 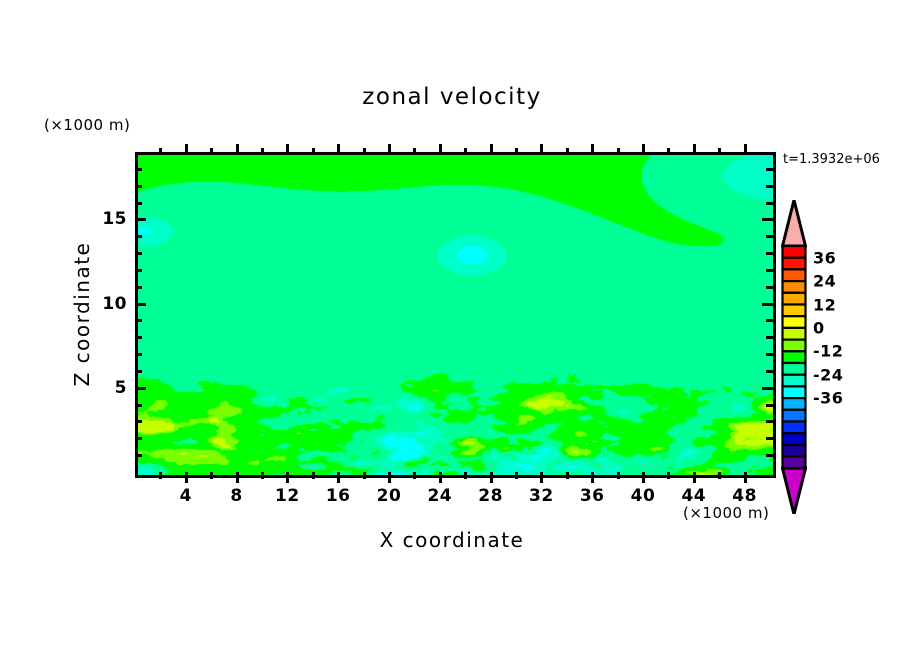 I want to click on x-tick-label: 20, so click(x=389, y=496).